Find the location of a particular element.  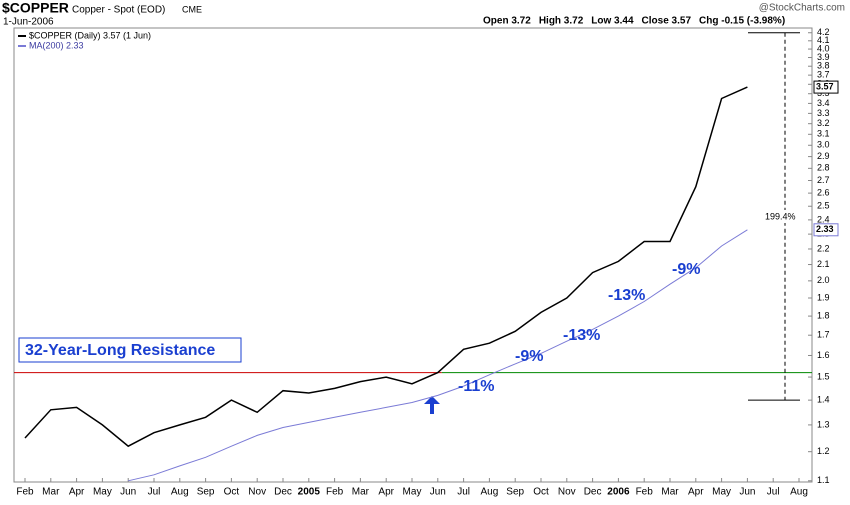

last-value-label: 2.33 is located at coordinates (825, 229).